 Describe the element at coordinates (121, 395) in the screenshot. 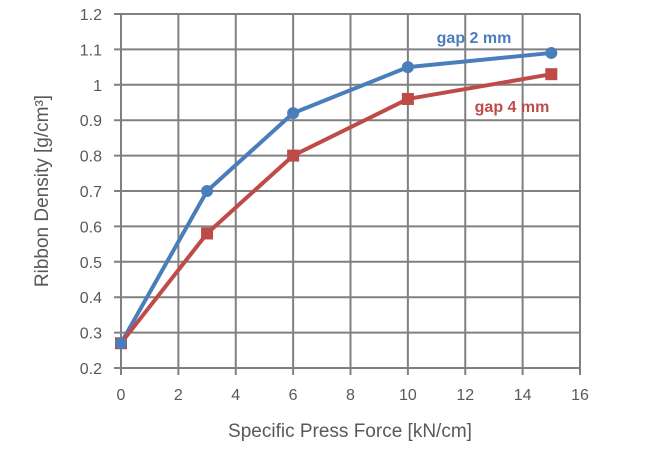

I see `x-tick-label: 0` at that location.